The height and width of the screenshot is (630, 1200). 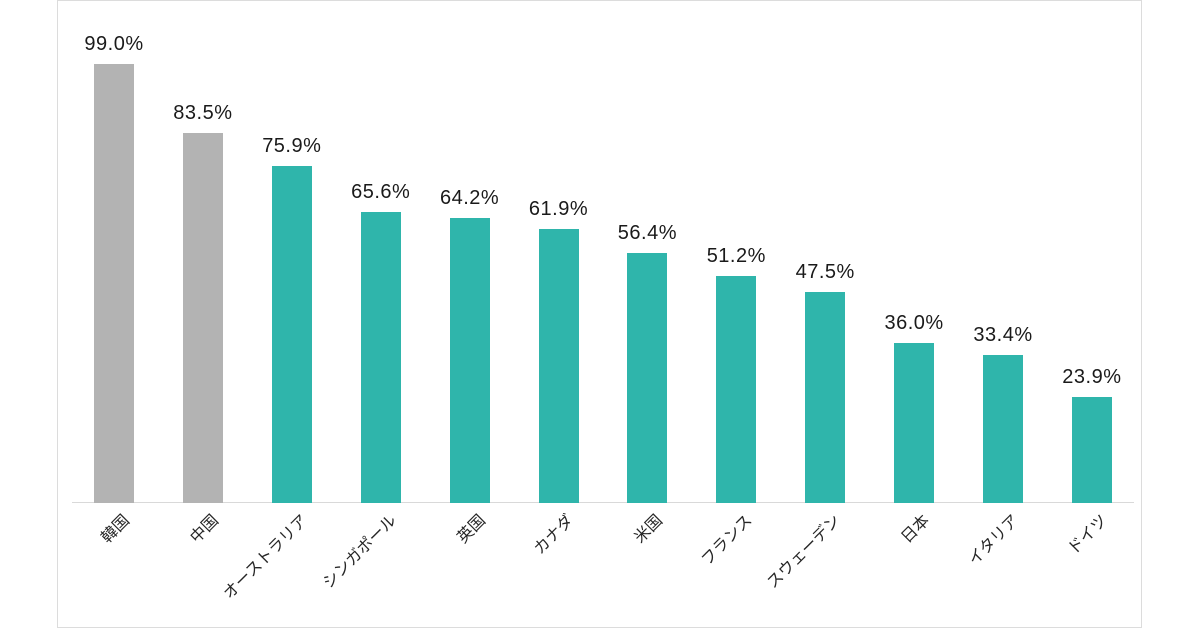 I want to click on category-label: 日本, so click(x=916, y=529).